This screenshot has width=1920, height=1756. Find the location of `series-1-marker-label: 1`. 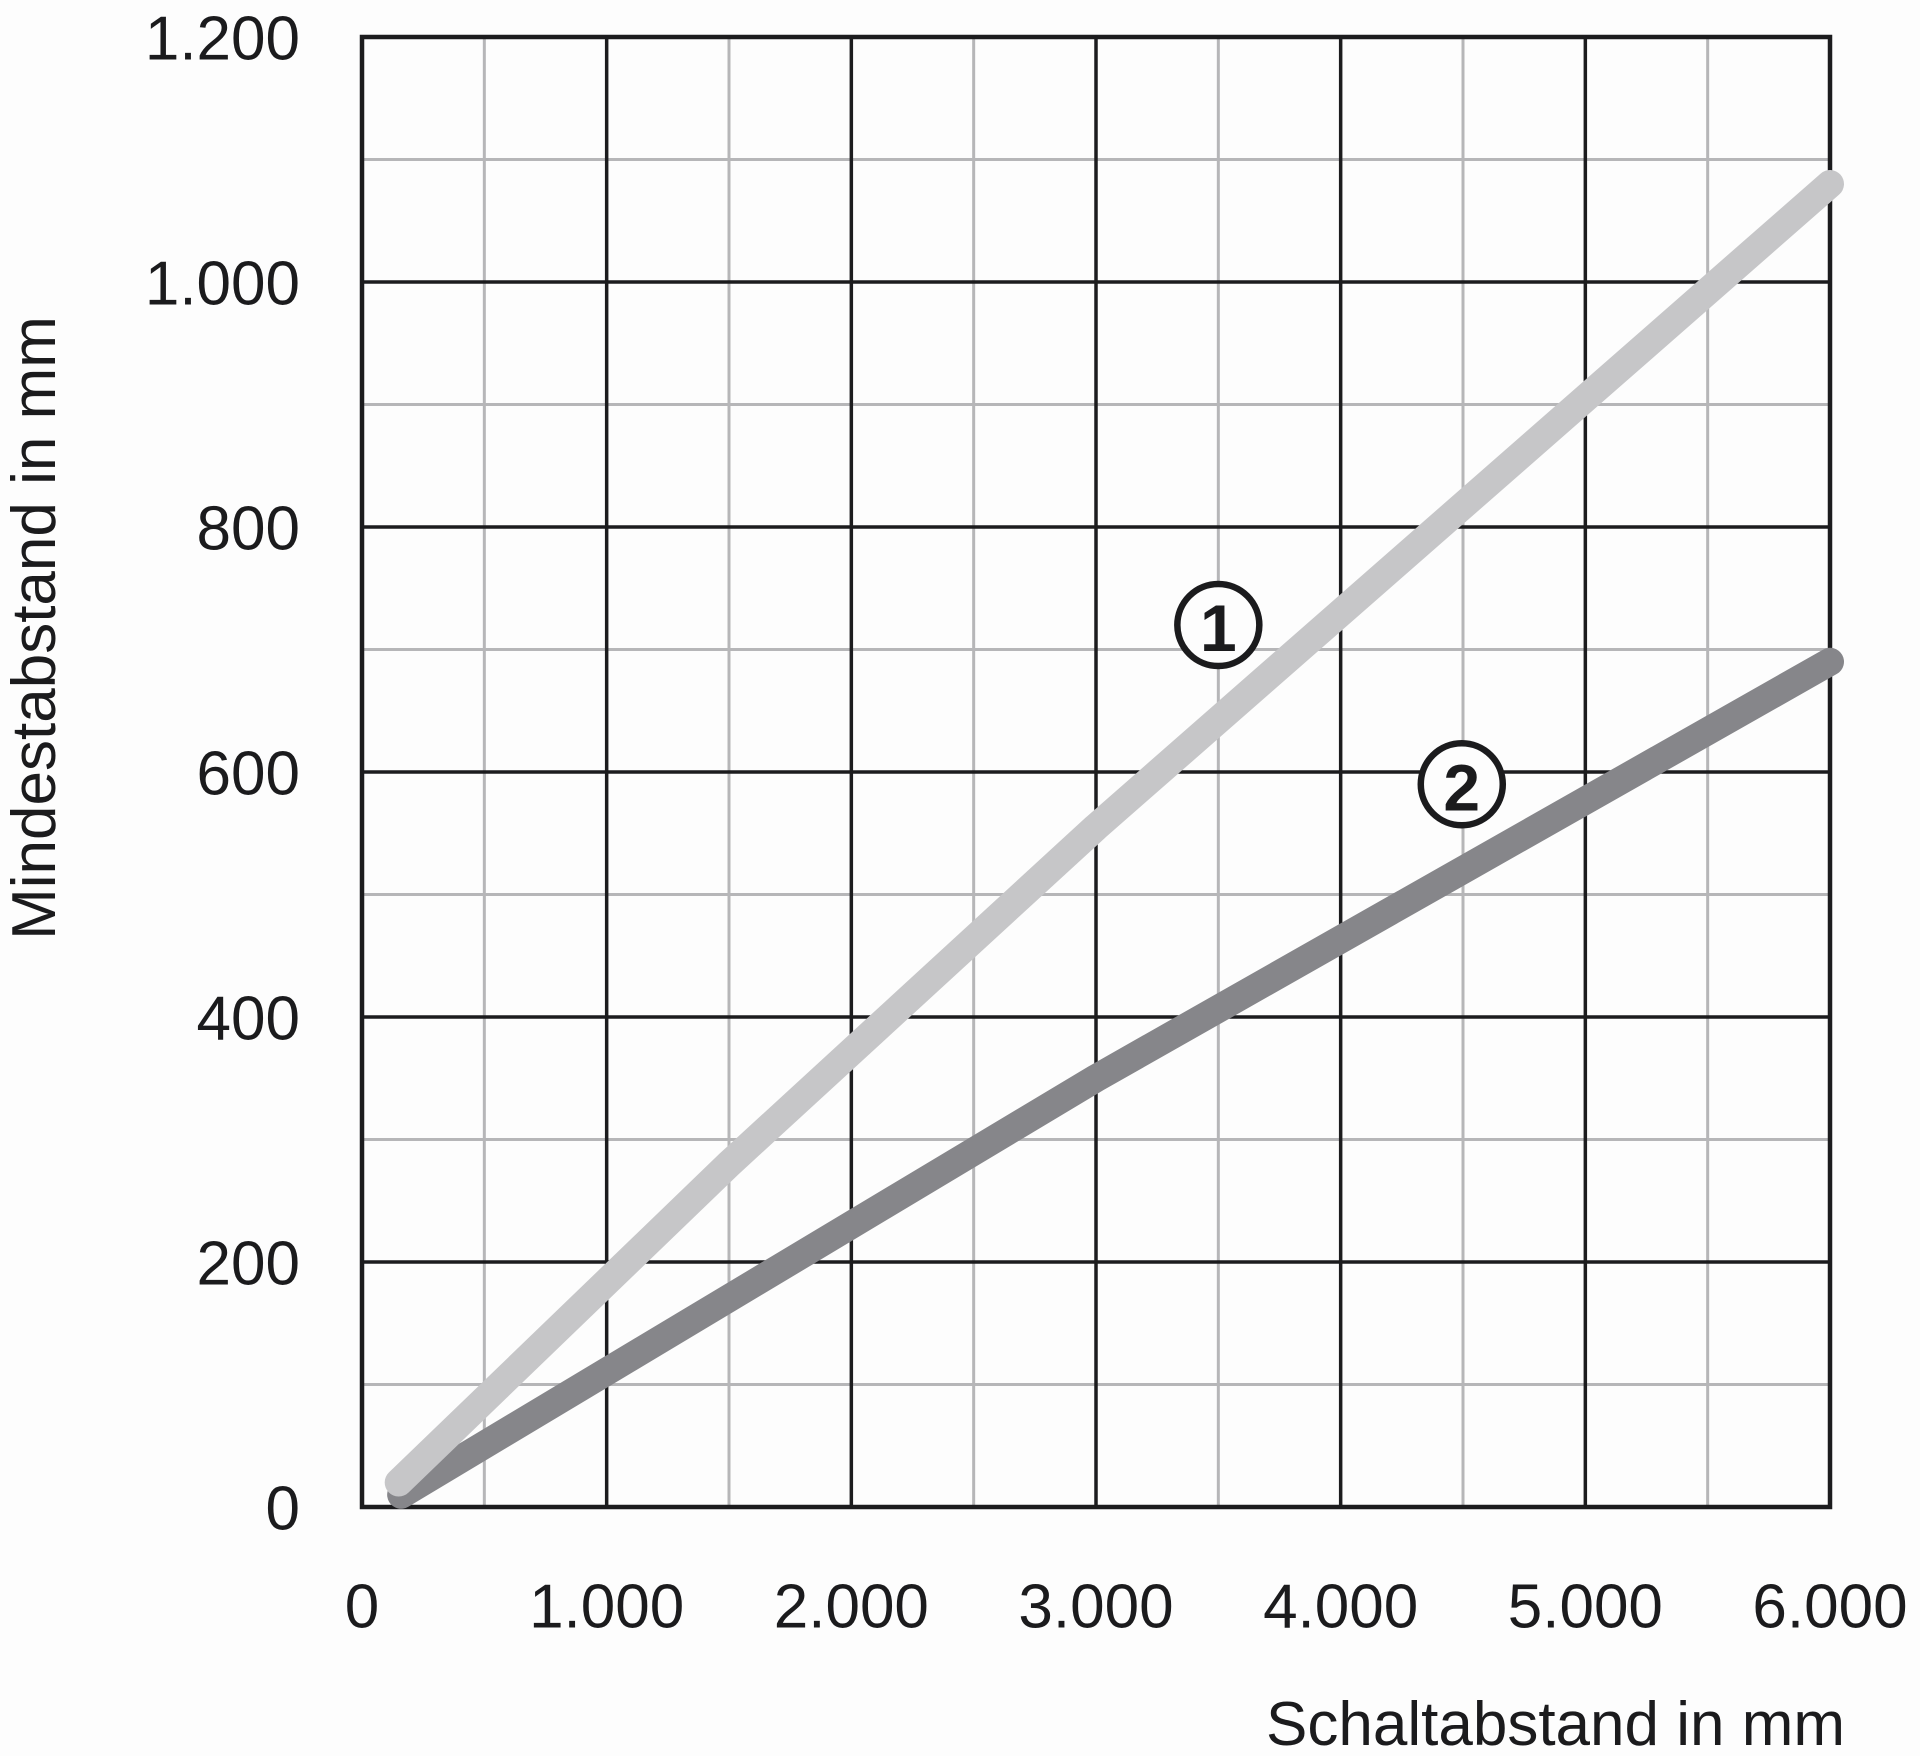

series-1-marker-label: 1 is located at coordinates (1218, 628).